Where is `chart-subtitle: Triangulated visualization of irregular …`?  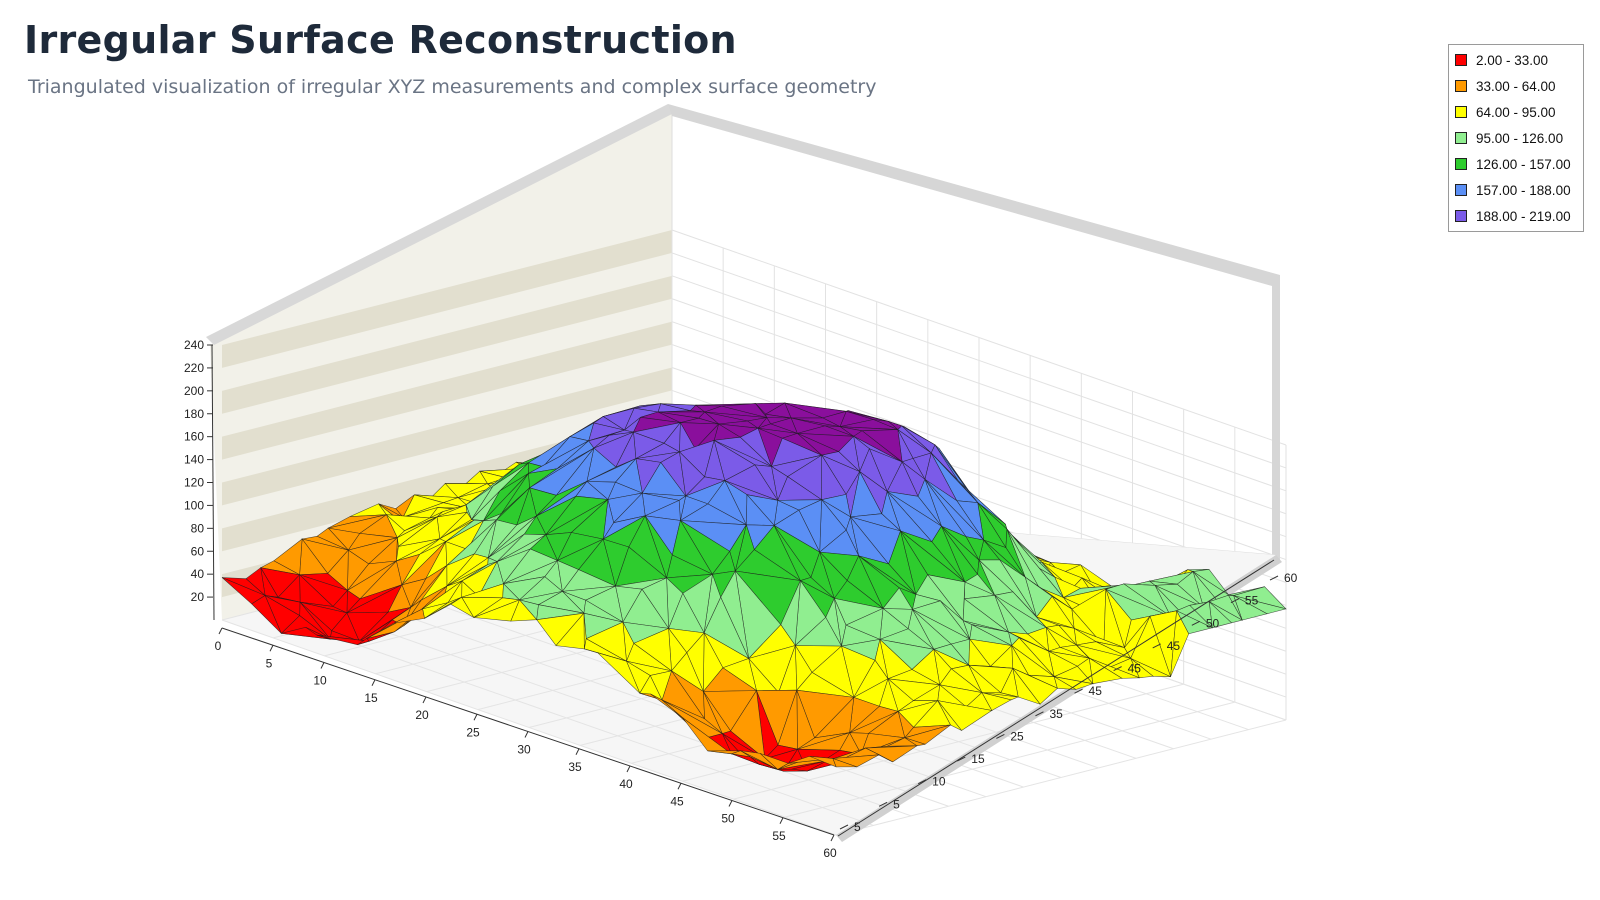 chart-subtitle: Triangulated visualization of irregular … is located at coordinates (452, 87).